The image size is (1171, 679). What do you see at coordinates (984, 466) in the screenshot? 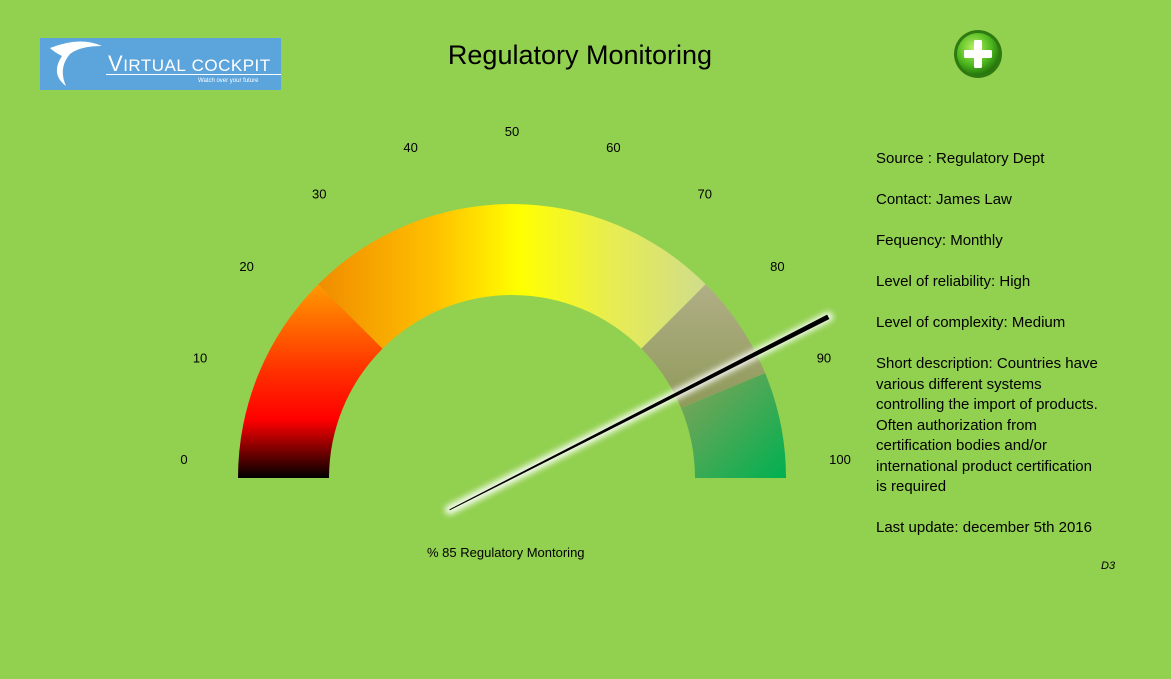
I see `description-line: international product certification` at bounding box center [984, 466].